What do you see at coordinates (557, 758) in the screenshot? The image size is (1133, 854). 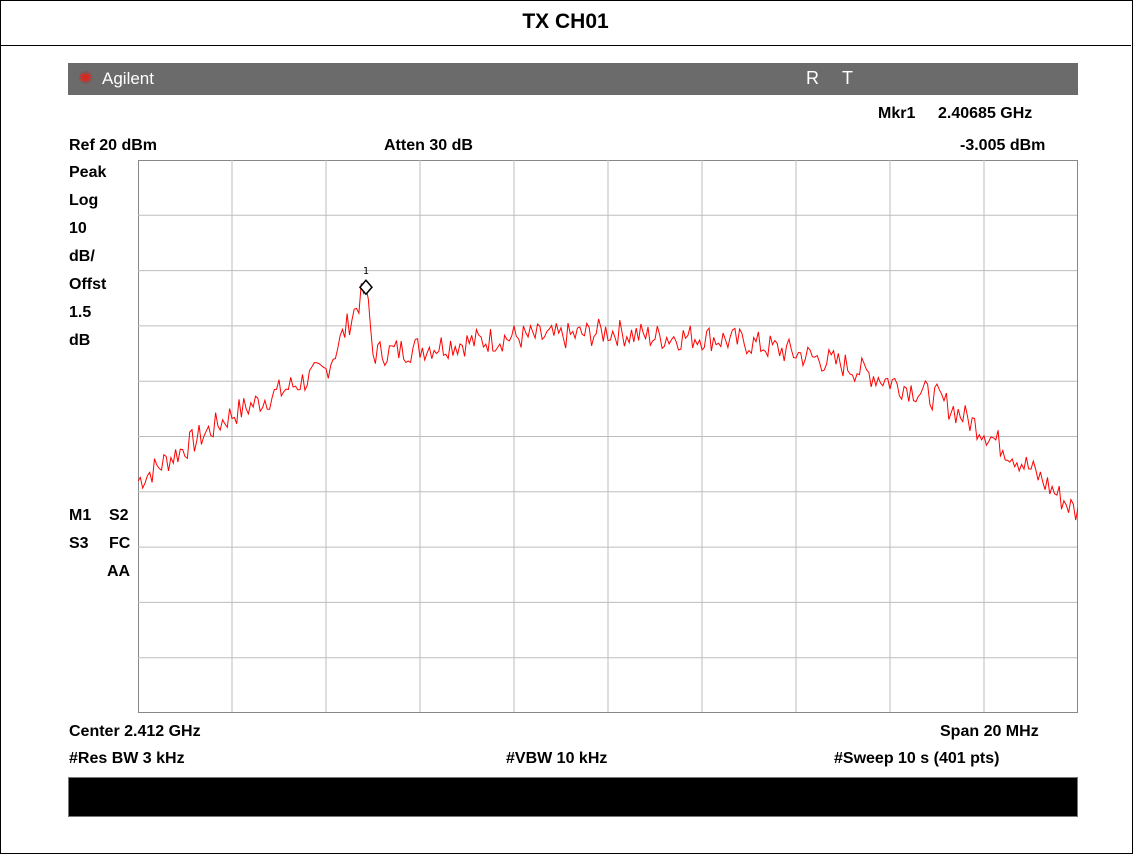 I see `video-bandwidth: #VBW 10 kHz` at bounding box center [557, 758].